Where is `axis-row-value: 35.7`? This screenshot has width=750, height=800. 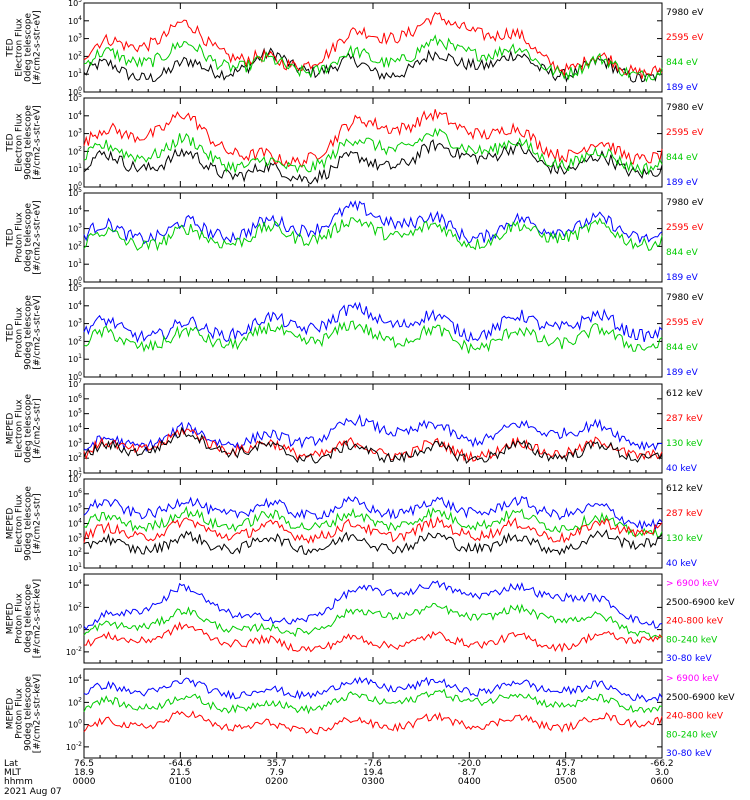 axis-row-value: 35.7 is located at coordinates (277, 764).